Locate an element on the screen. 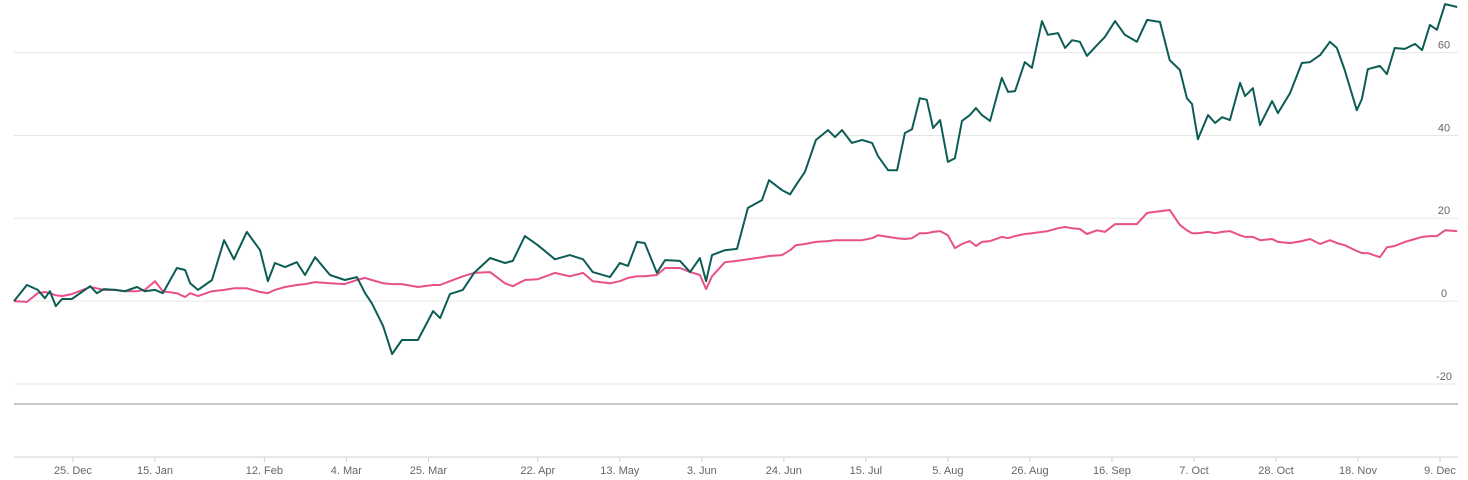  x-tick-label: 3. Jun is located at coordinates (702, 471).